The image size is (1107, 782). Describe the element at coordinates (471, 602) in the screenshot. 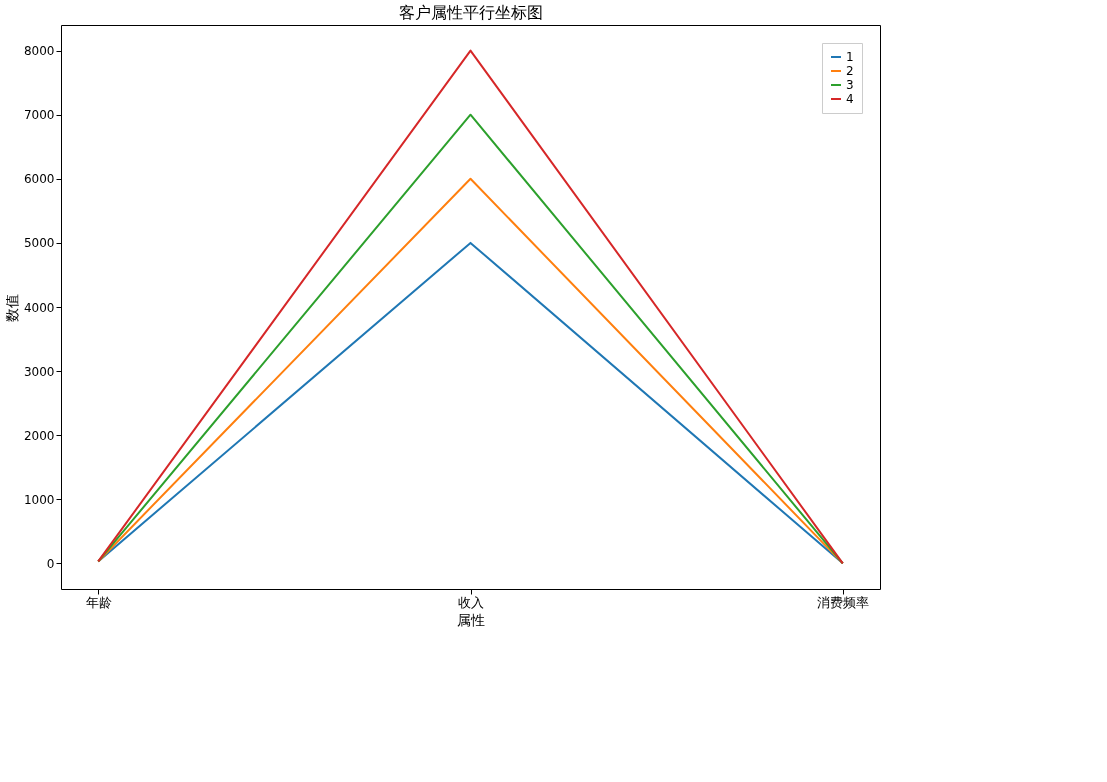

I see `x-tick-label: 收入` at that location.